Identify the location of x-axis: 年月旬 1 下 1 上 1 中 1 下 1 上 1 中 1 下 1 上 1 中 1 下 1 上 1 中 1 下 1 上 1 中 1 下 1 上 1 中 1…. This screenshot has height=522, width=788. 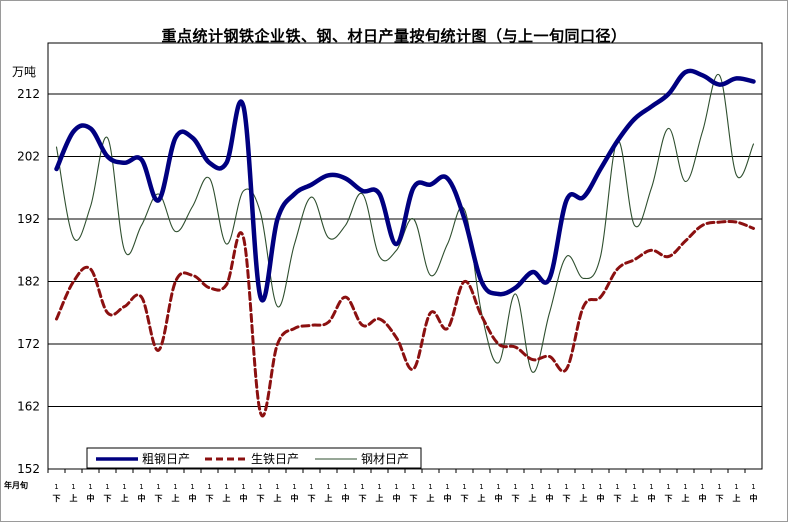
(381, 486).